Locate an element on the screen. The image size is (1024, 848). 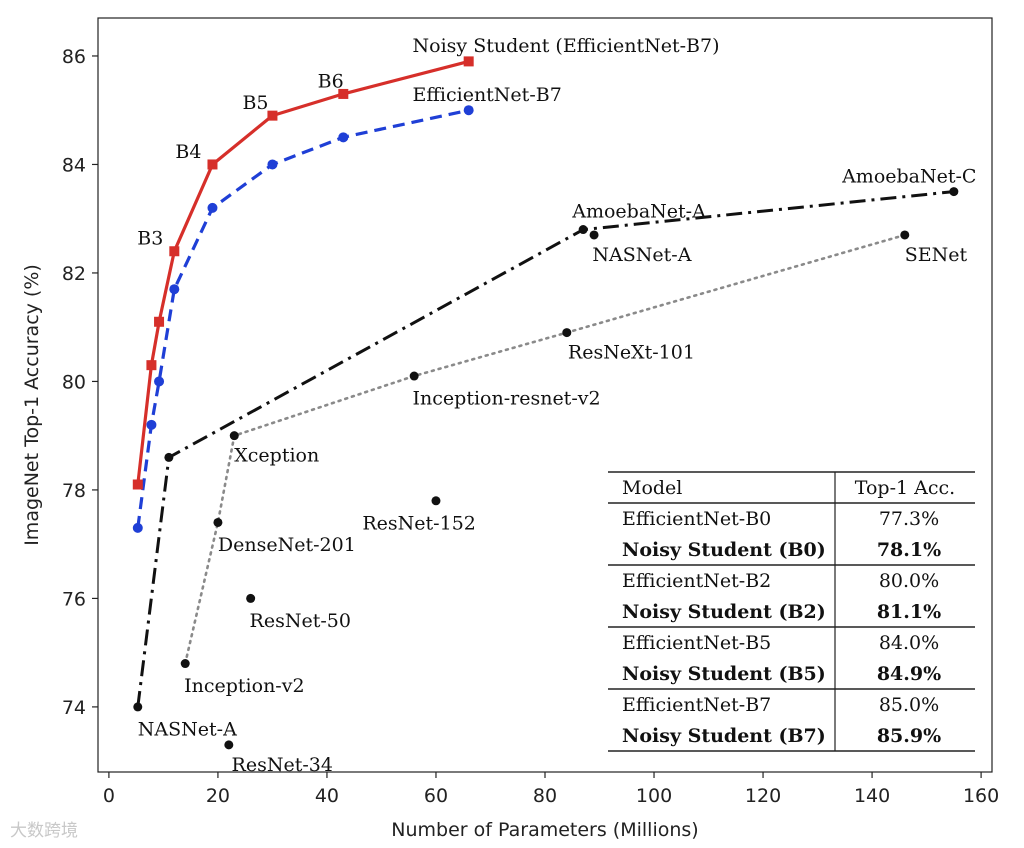
table-cell-acc: 77.3% is located at coordinates (909, 519).